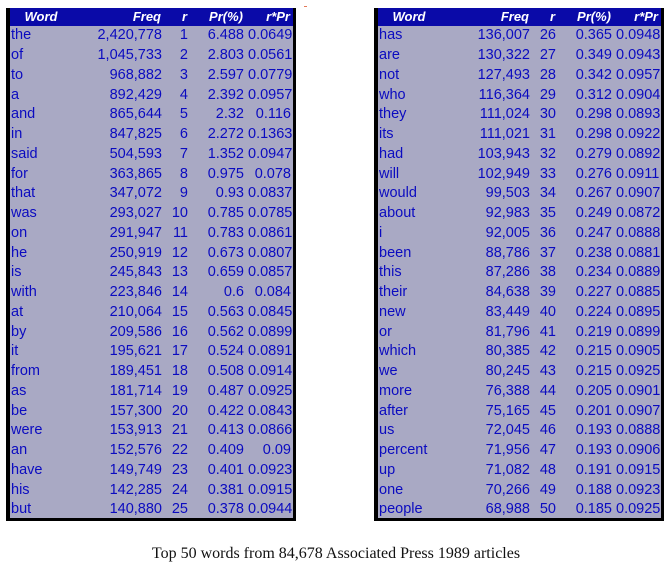 The height and width of the screenshot is (582, 672). What do you see at coordinates (270, 351) in the screenshot?
I see `cell-rpr: 0.0891` at bounding box center [270, 351].